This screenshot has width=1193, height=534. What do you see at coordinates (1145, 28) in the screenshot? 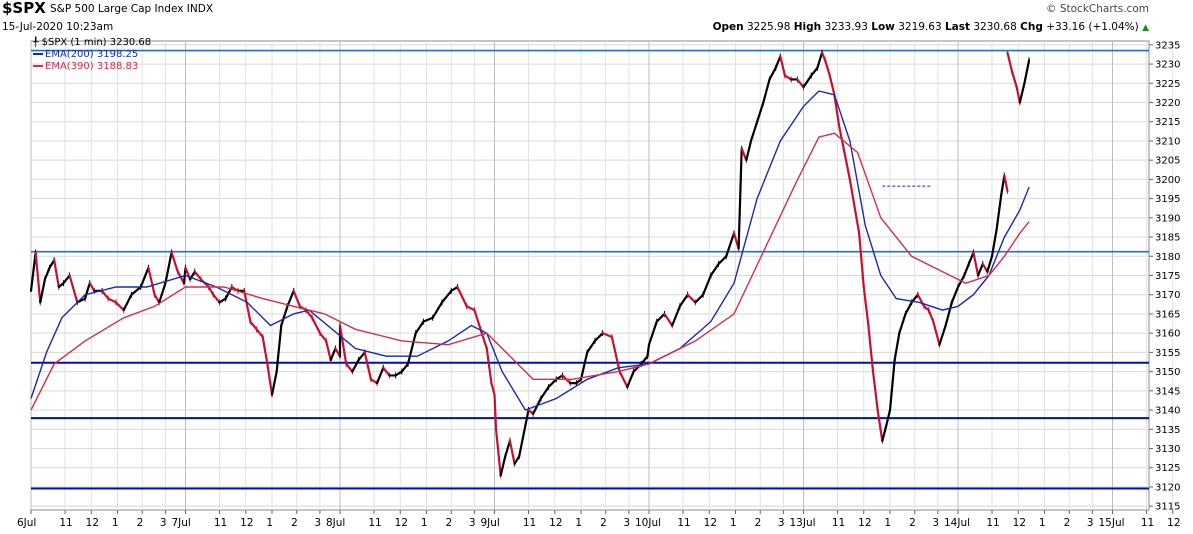
I see `up-arrow-icon: ▲` at bounding box center [1145, 28].